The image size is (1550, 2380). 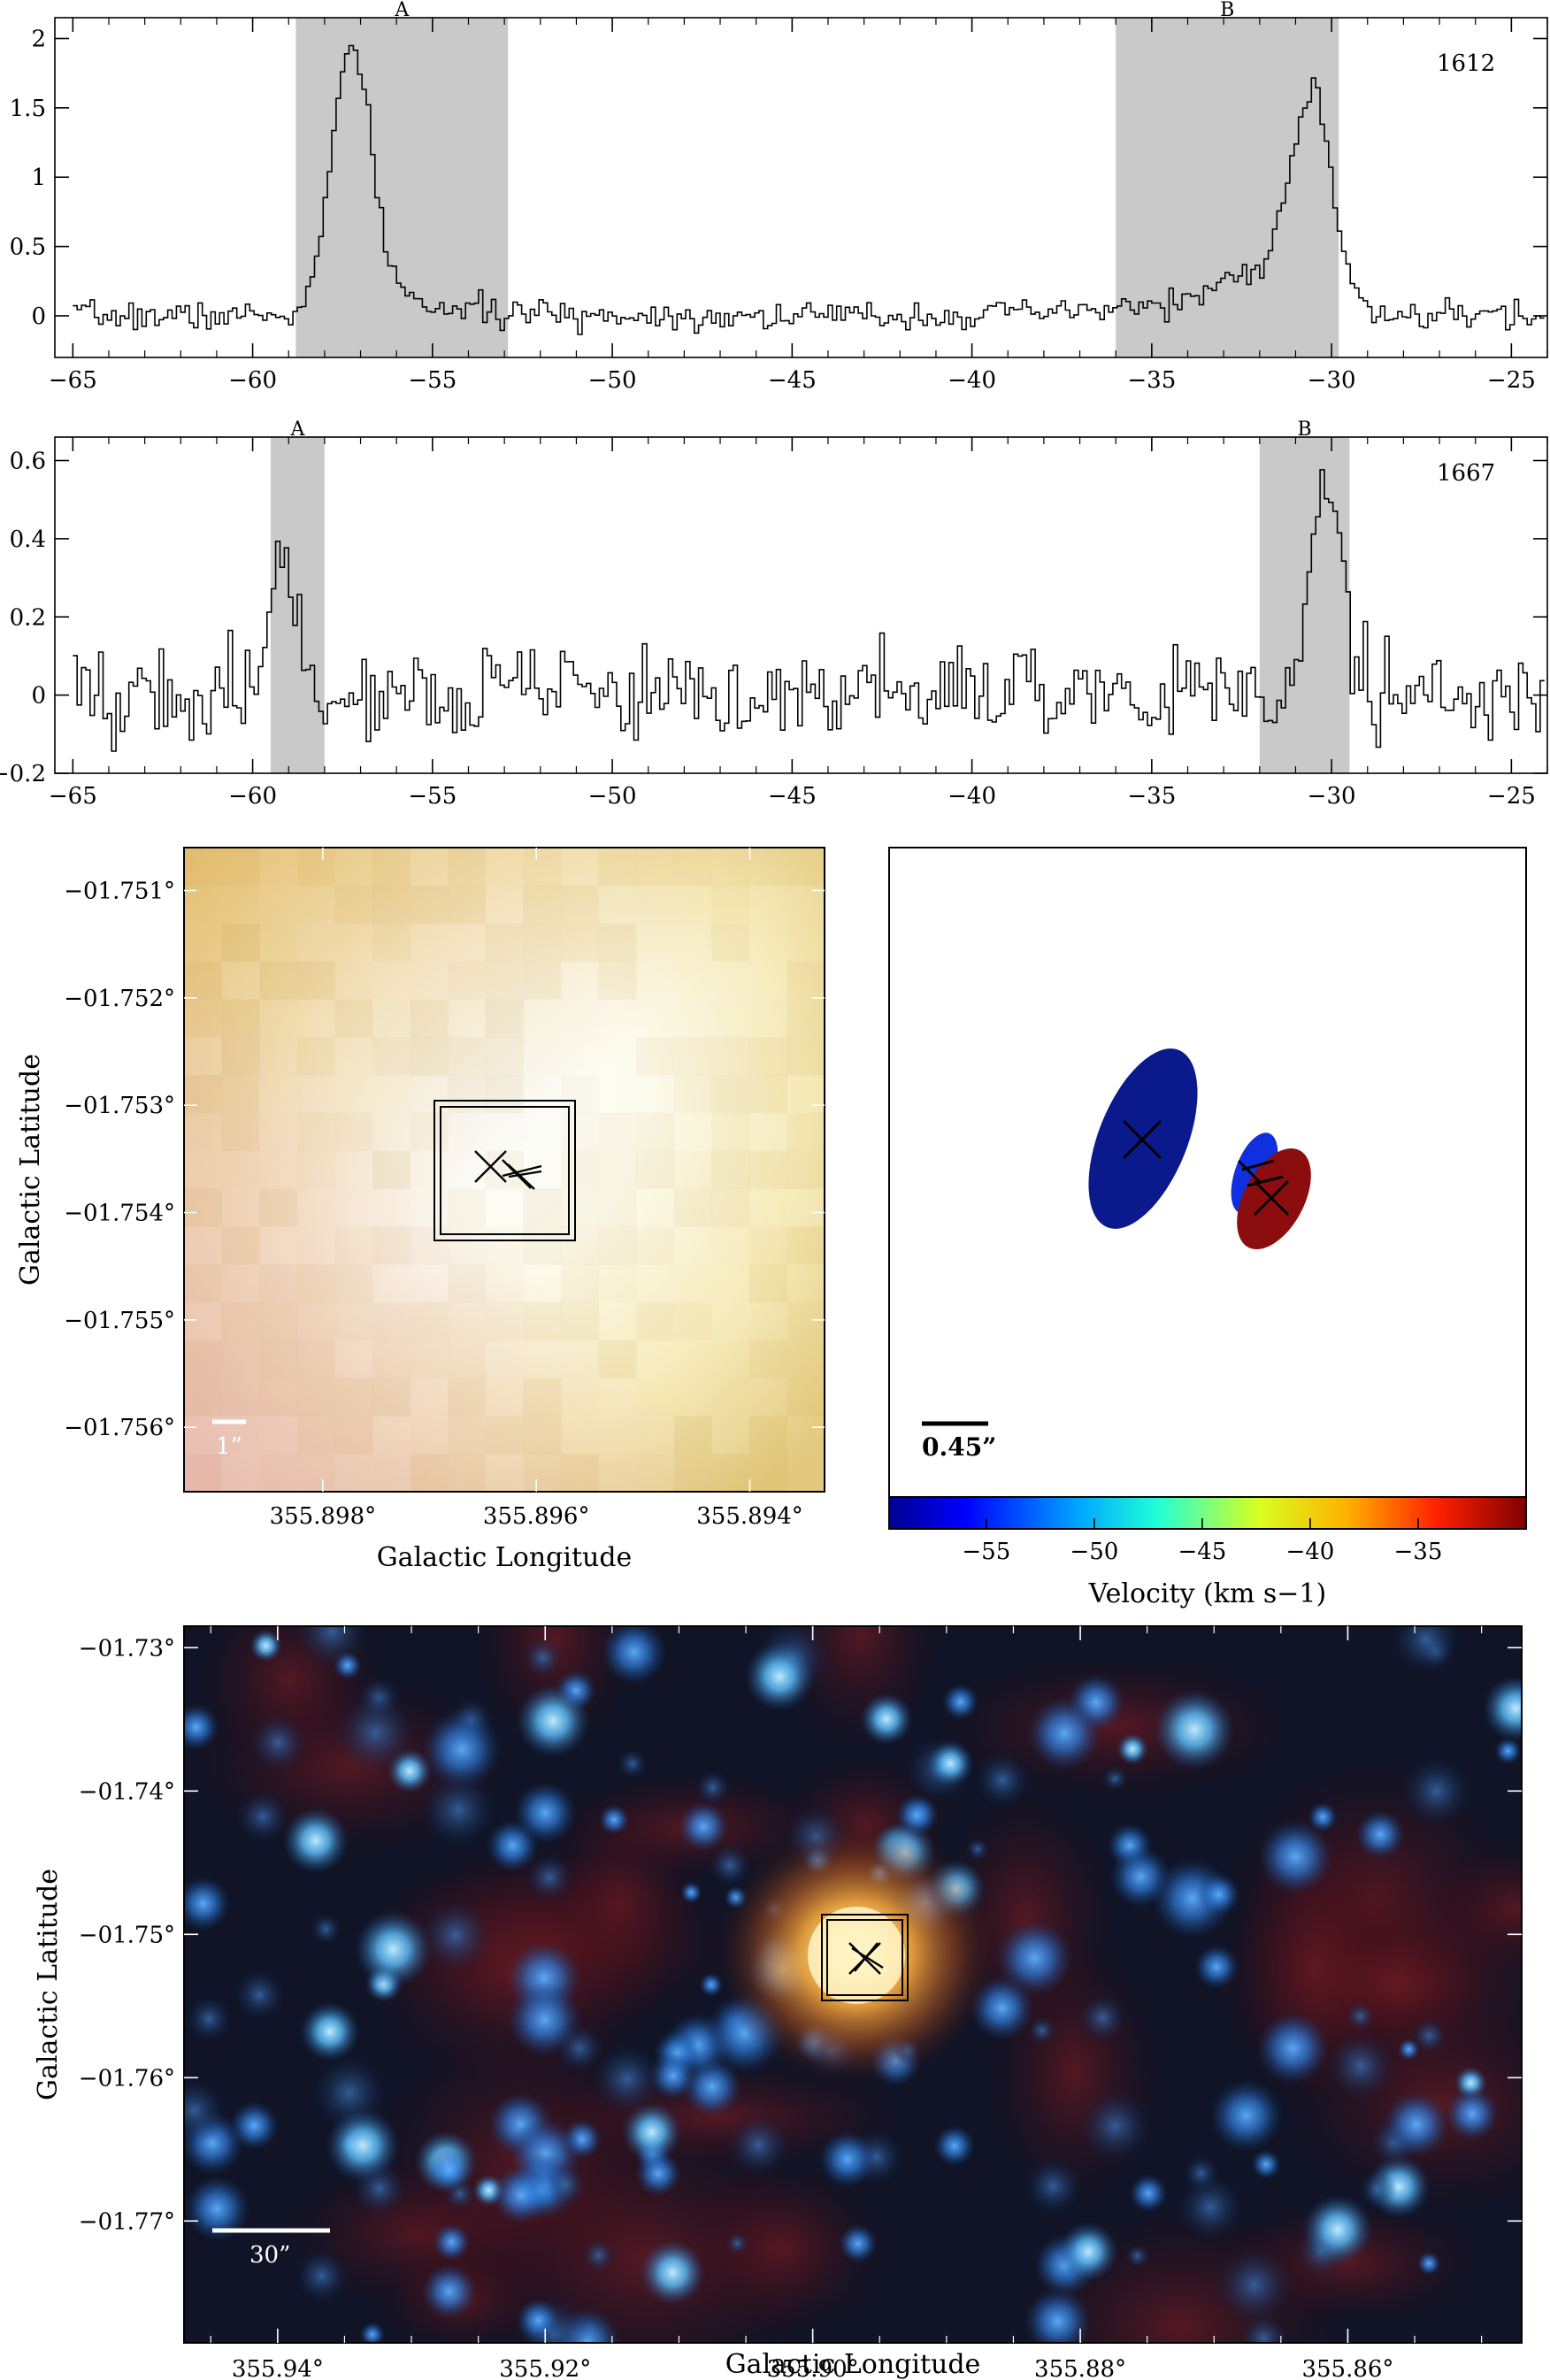 I want to click on red-haze, so click(x=782, y=2248).